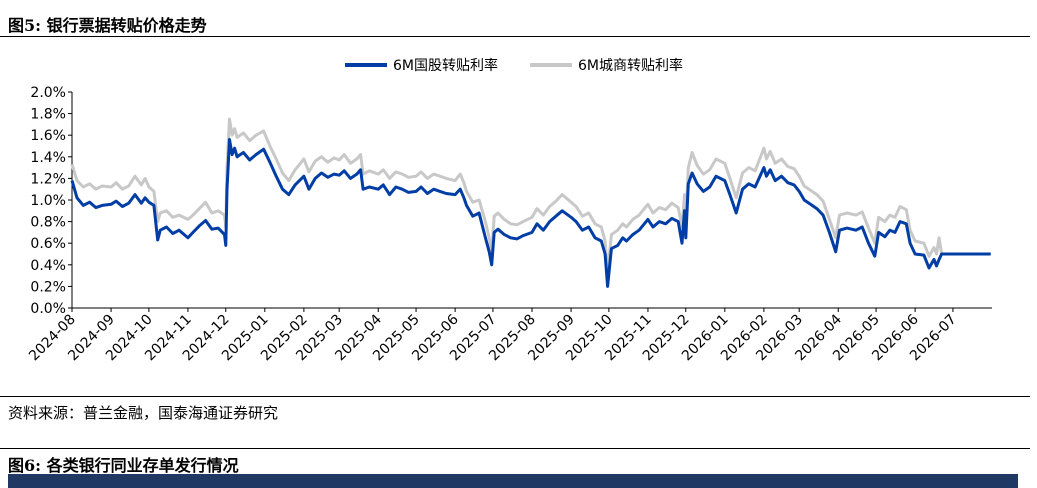  I want to click on y-tick-label: 1.6%, so click(48, 136).